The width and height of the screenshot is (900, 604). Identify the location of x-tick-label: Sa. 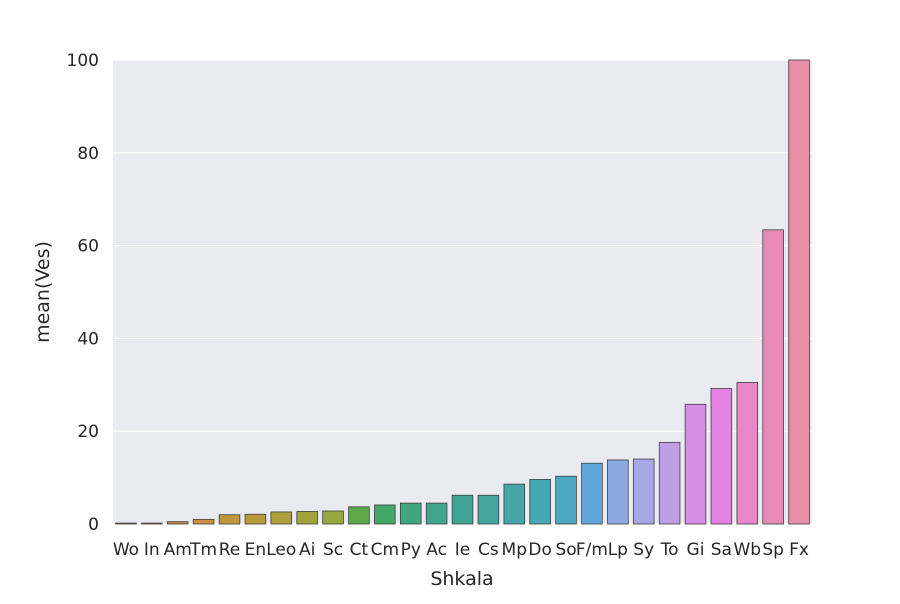
(721, 550).